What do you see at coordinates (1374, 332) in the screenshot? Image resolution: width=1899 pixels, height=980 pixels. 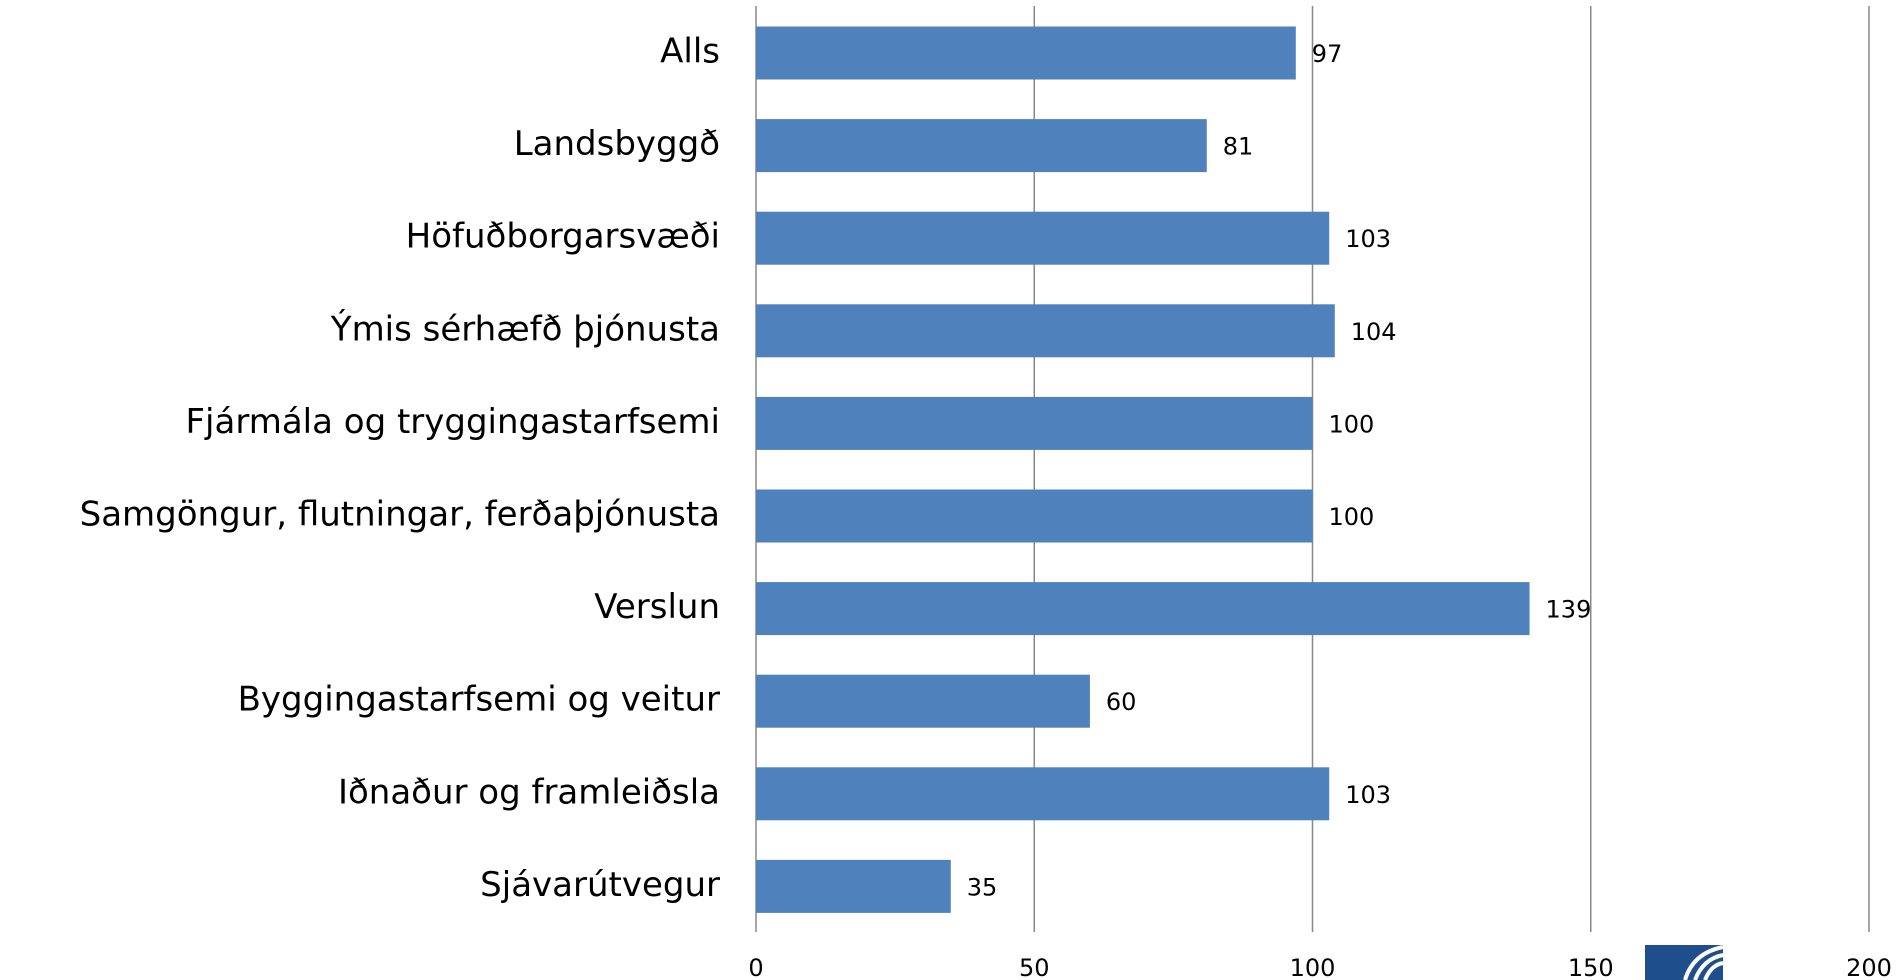 I see `value-label: 104` at bounding box center [1374, 332].